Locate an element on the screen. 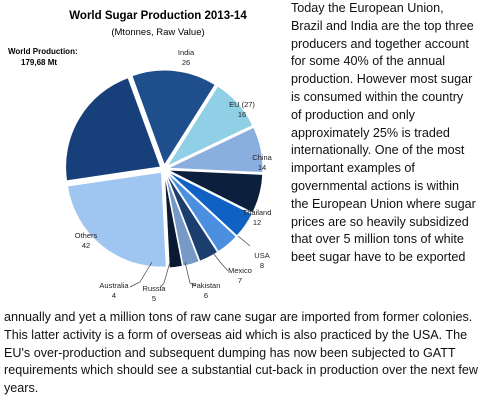 Image resolution: width=480 pixels, height=410 pixels. slice-label-eu-27: EU (27) is located at coordinates (242, 104).